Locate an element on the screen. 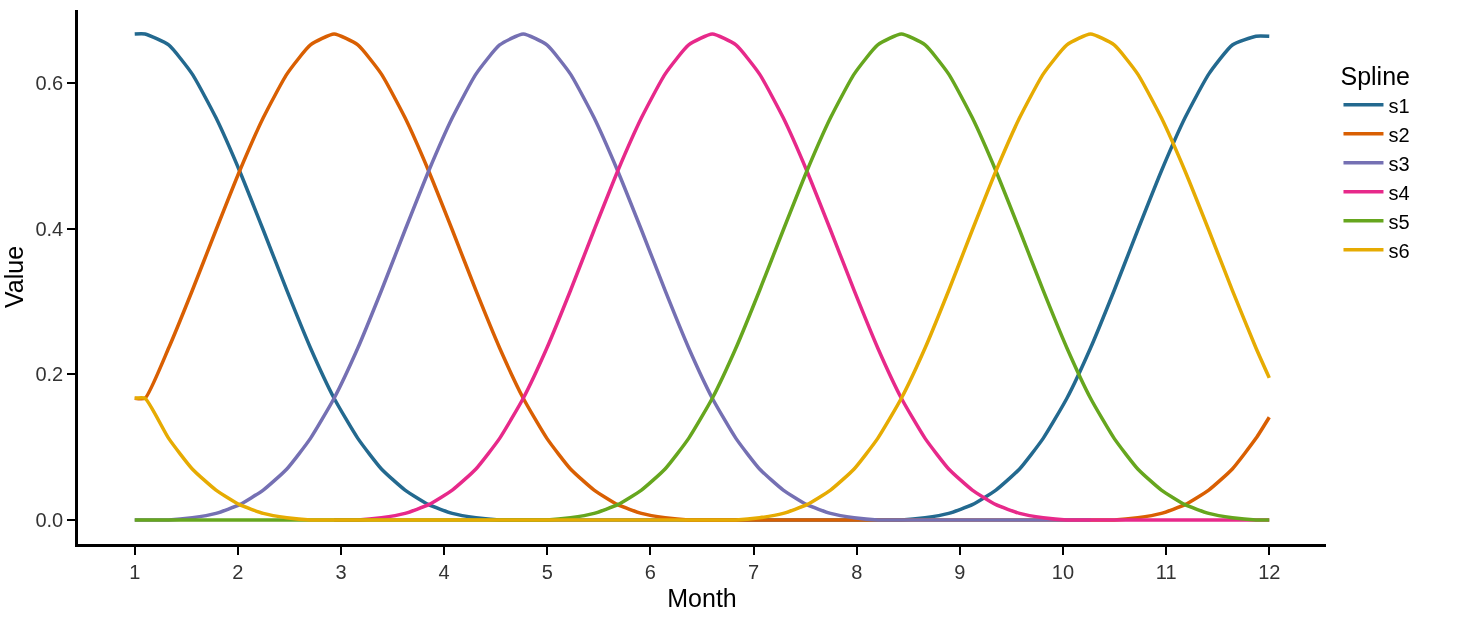 Image resolution: width=1476 pixels, height=618 pixels. legend-label: s4 is located at coordinates (1399, 192).